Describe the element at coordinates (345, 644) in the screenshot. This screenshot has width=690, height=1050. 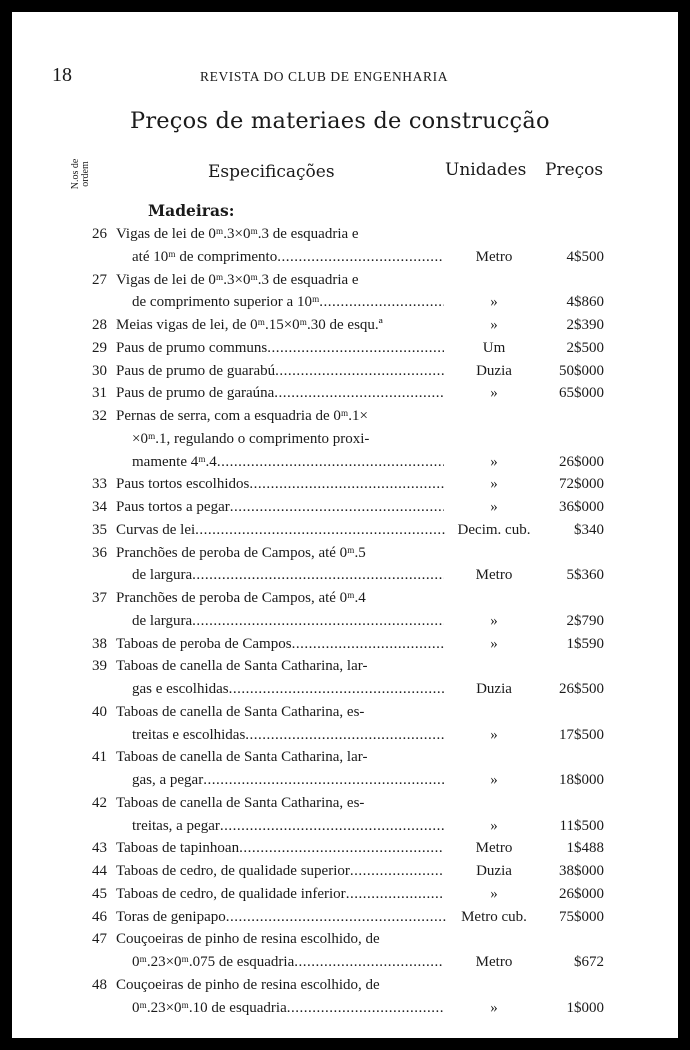
I see `table-row: 38 Taboas de peroba de Campos » 1$590` at that location.